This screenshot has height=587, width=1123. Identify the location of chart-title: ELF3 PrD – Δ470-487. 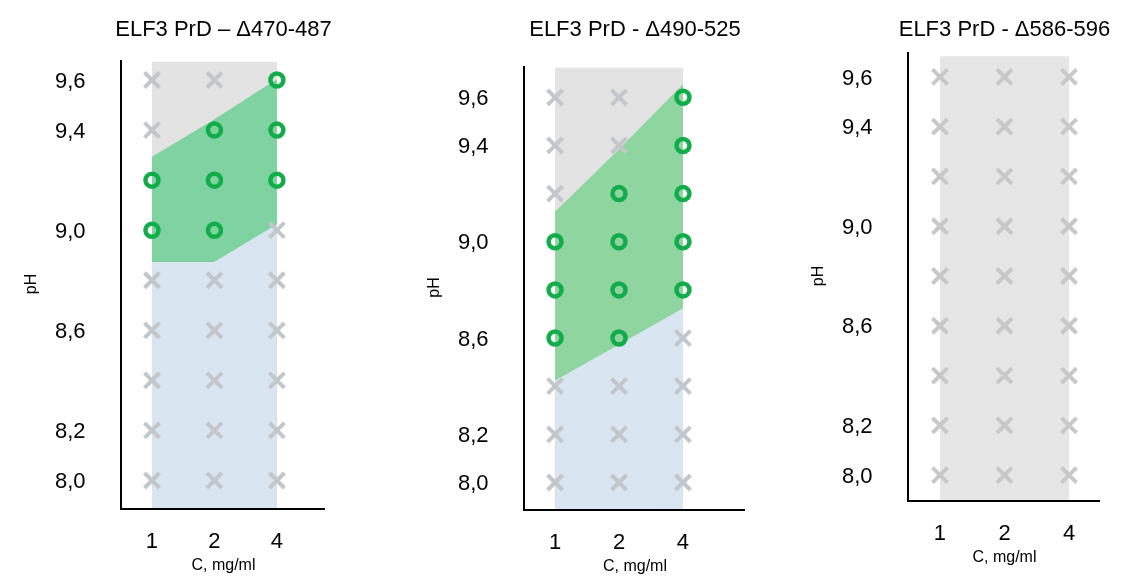
(223, 28).